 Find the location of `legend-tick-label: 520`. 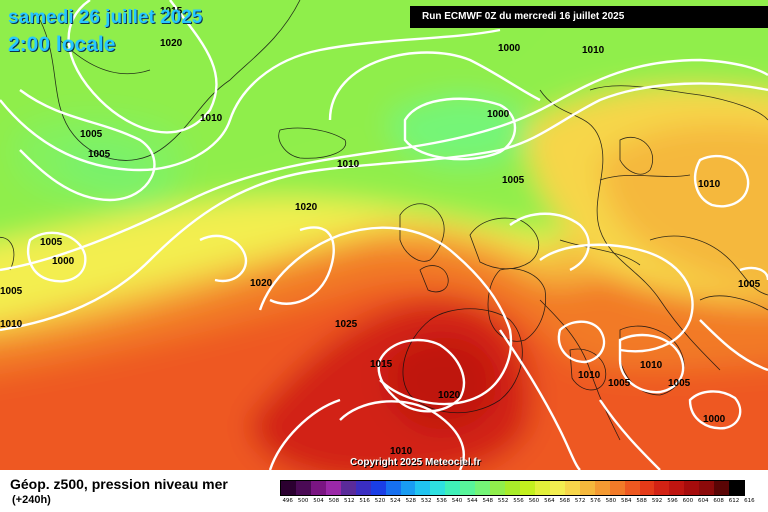

legend-tick-label: 520 is located at coordinates (380, 501).